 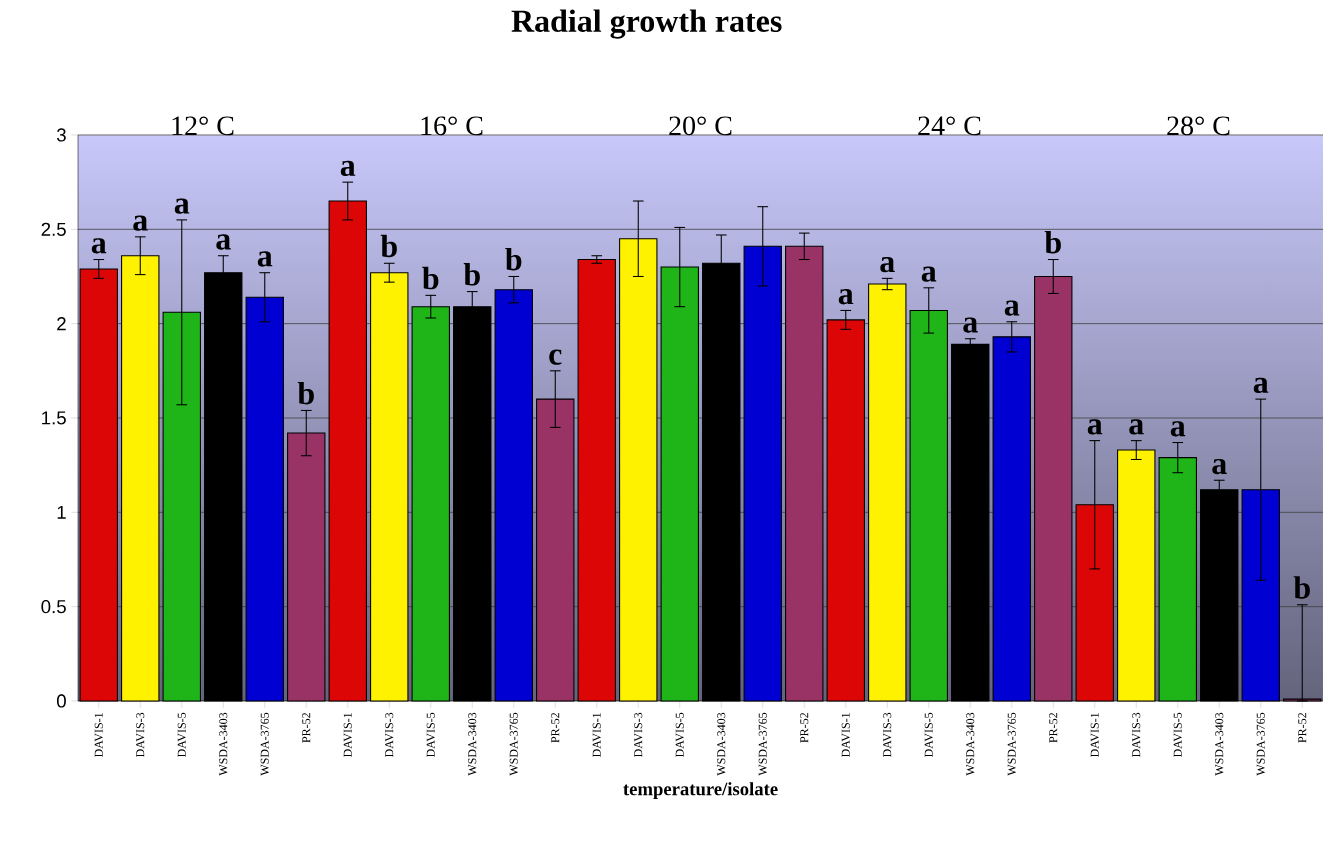 What do you see at coordinates (53, 229) in the screenshot?
I see `y-tick-label: 2.5` at bounding box center [53, 229].